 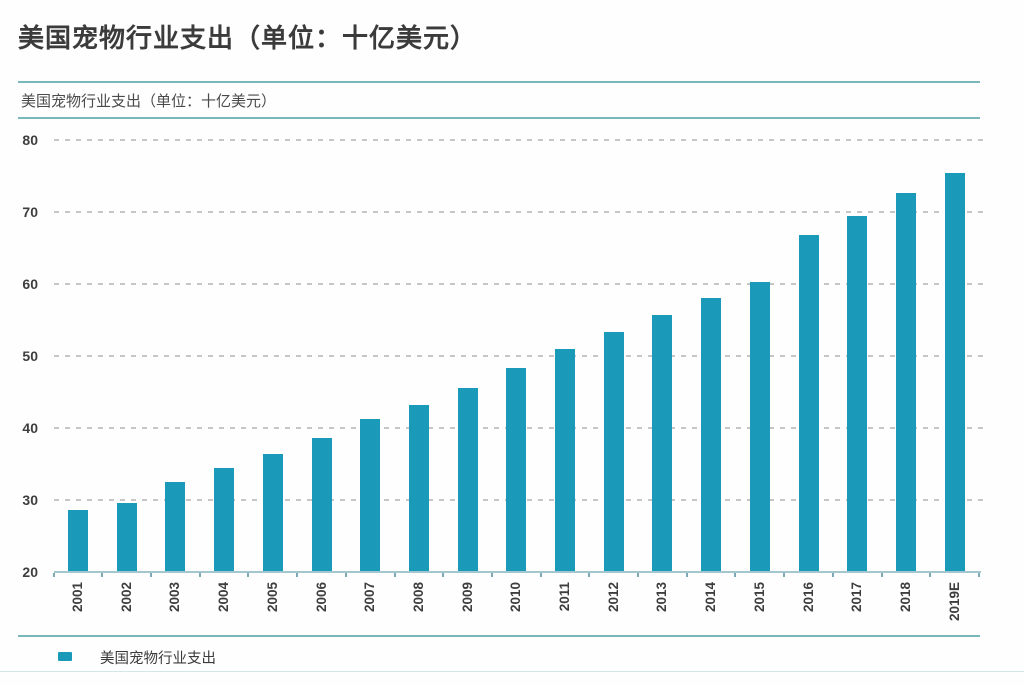 I want to click on x-axis-label: 2019E, so click(x=954, y=601).